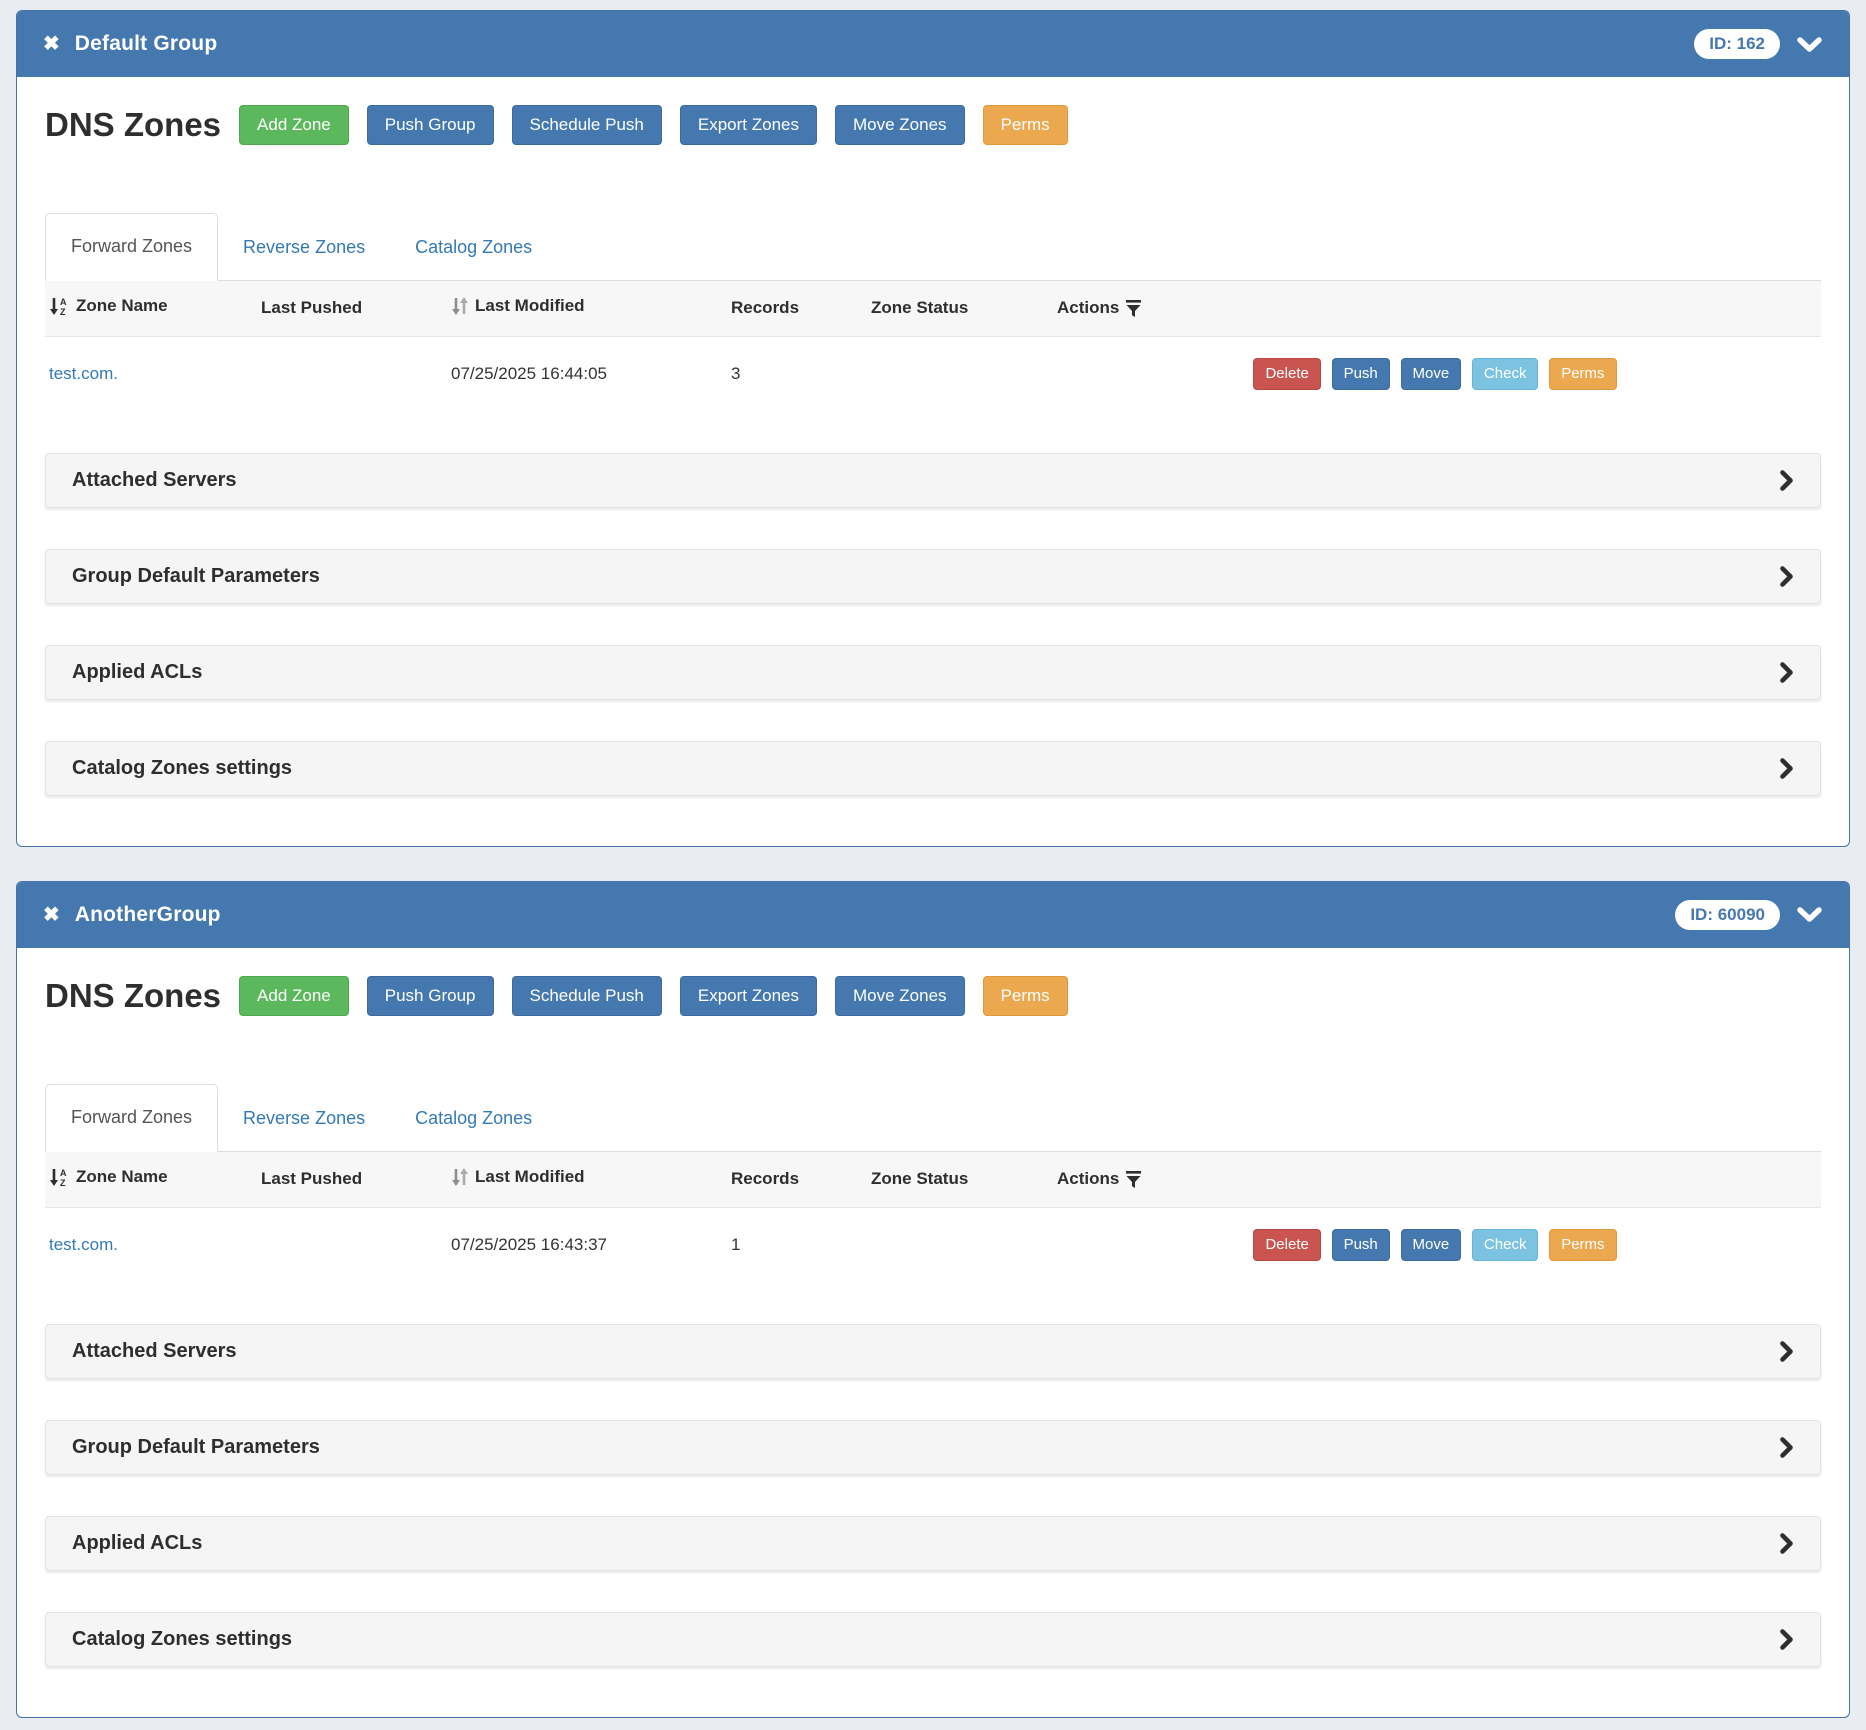 The height and width of the screenshot is (1730, 1866). Describe the element at coordinates (63, 302) in the screenshot. I see `svg-text: A` at that location.